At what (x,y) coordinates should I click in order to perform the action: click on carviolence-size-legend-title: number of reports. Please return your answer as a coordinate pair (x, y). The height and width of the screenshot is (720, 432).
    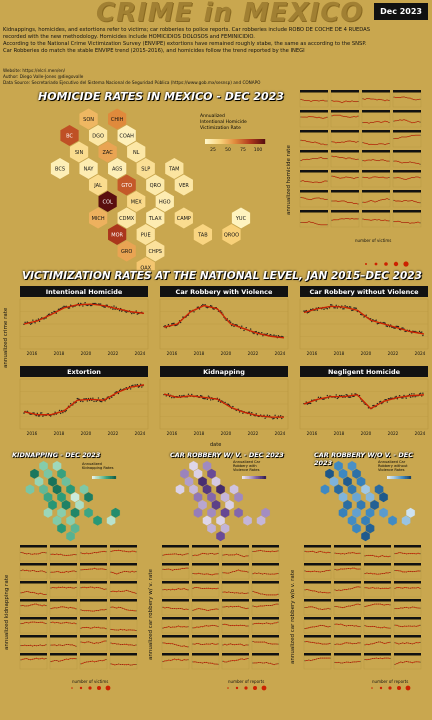
    Looking at the image, I should click on (246, 681).